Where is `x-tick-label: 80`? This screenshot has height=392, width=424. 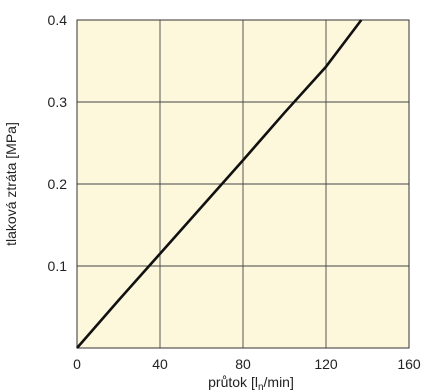
x-tick-label: 80 is located at coordinates (243, 364).